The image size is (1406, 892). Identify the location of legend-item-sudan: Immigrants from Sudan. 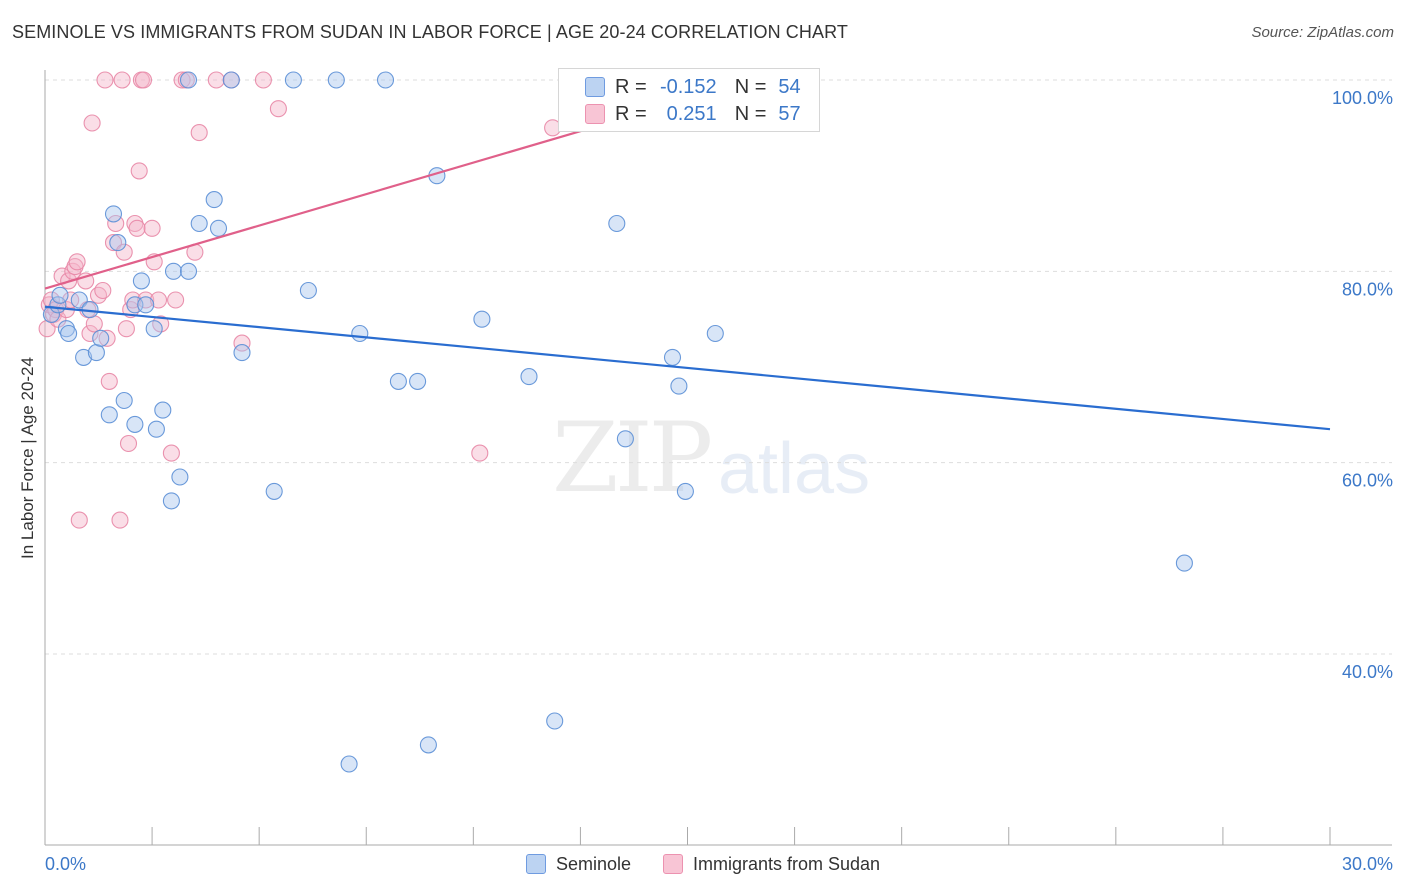
(771, 864).